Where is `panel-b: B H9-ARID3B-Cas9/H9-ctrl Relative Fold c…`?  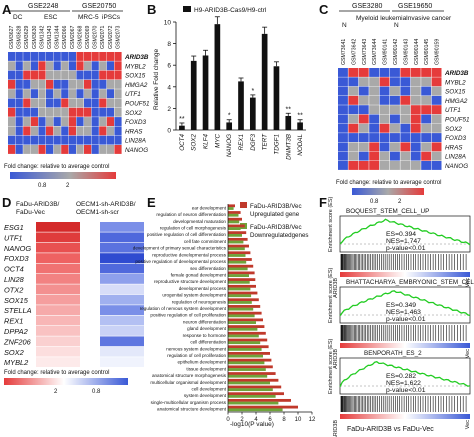
panel-b: B H9-ARID3B-Cas9/H9-ctrl Relative Fold c… is located at coordinates (226, 81).